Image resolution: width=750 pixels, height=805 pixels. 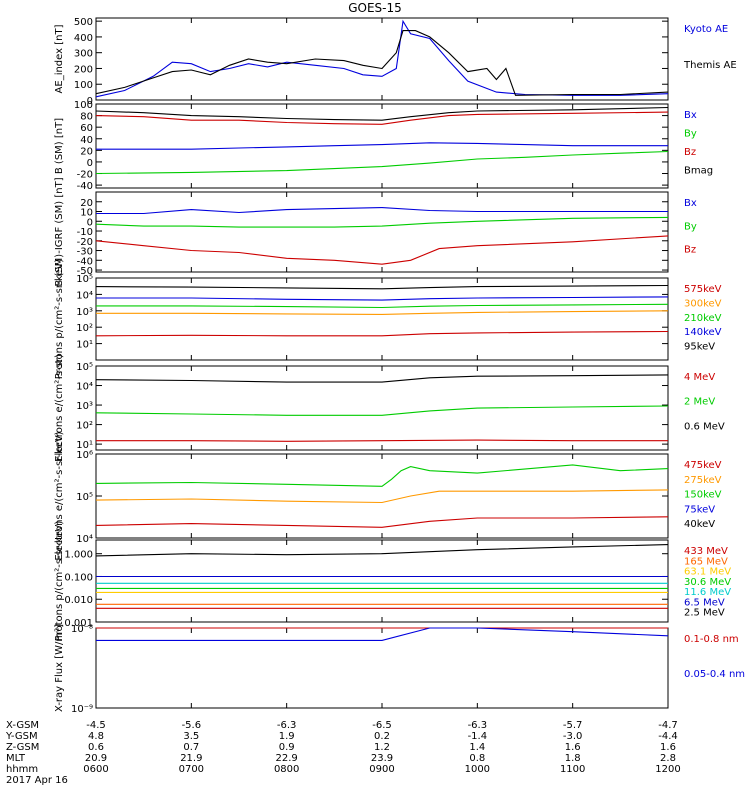 What do you see at coordinates (711, 639) in the screenshot?
I see `panel-7-legend-0: 0.1-0.8 nm` at bounding box center [711, 639].